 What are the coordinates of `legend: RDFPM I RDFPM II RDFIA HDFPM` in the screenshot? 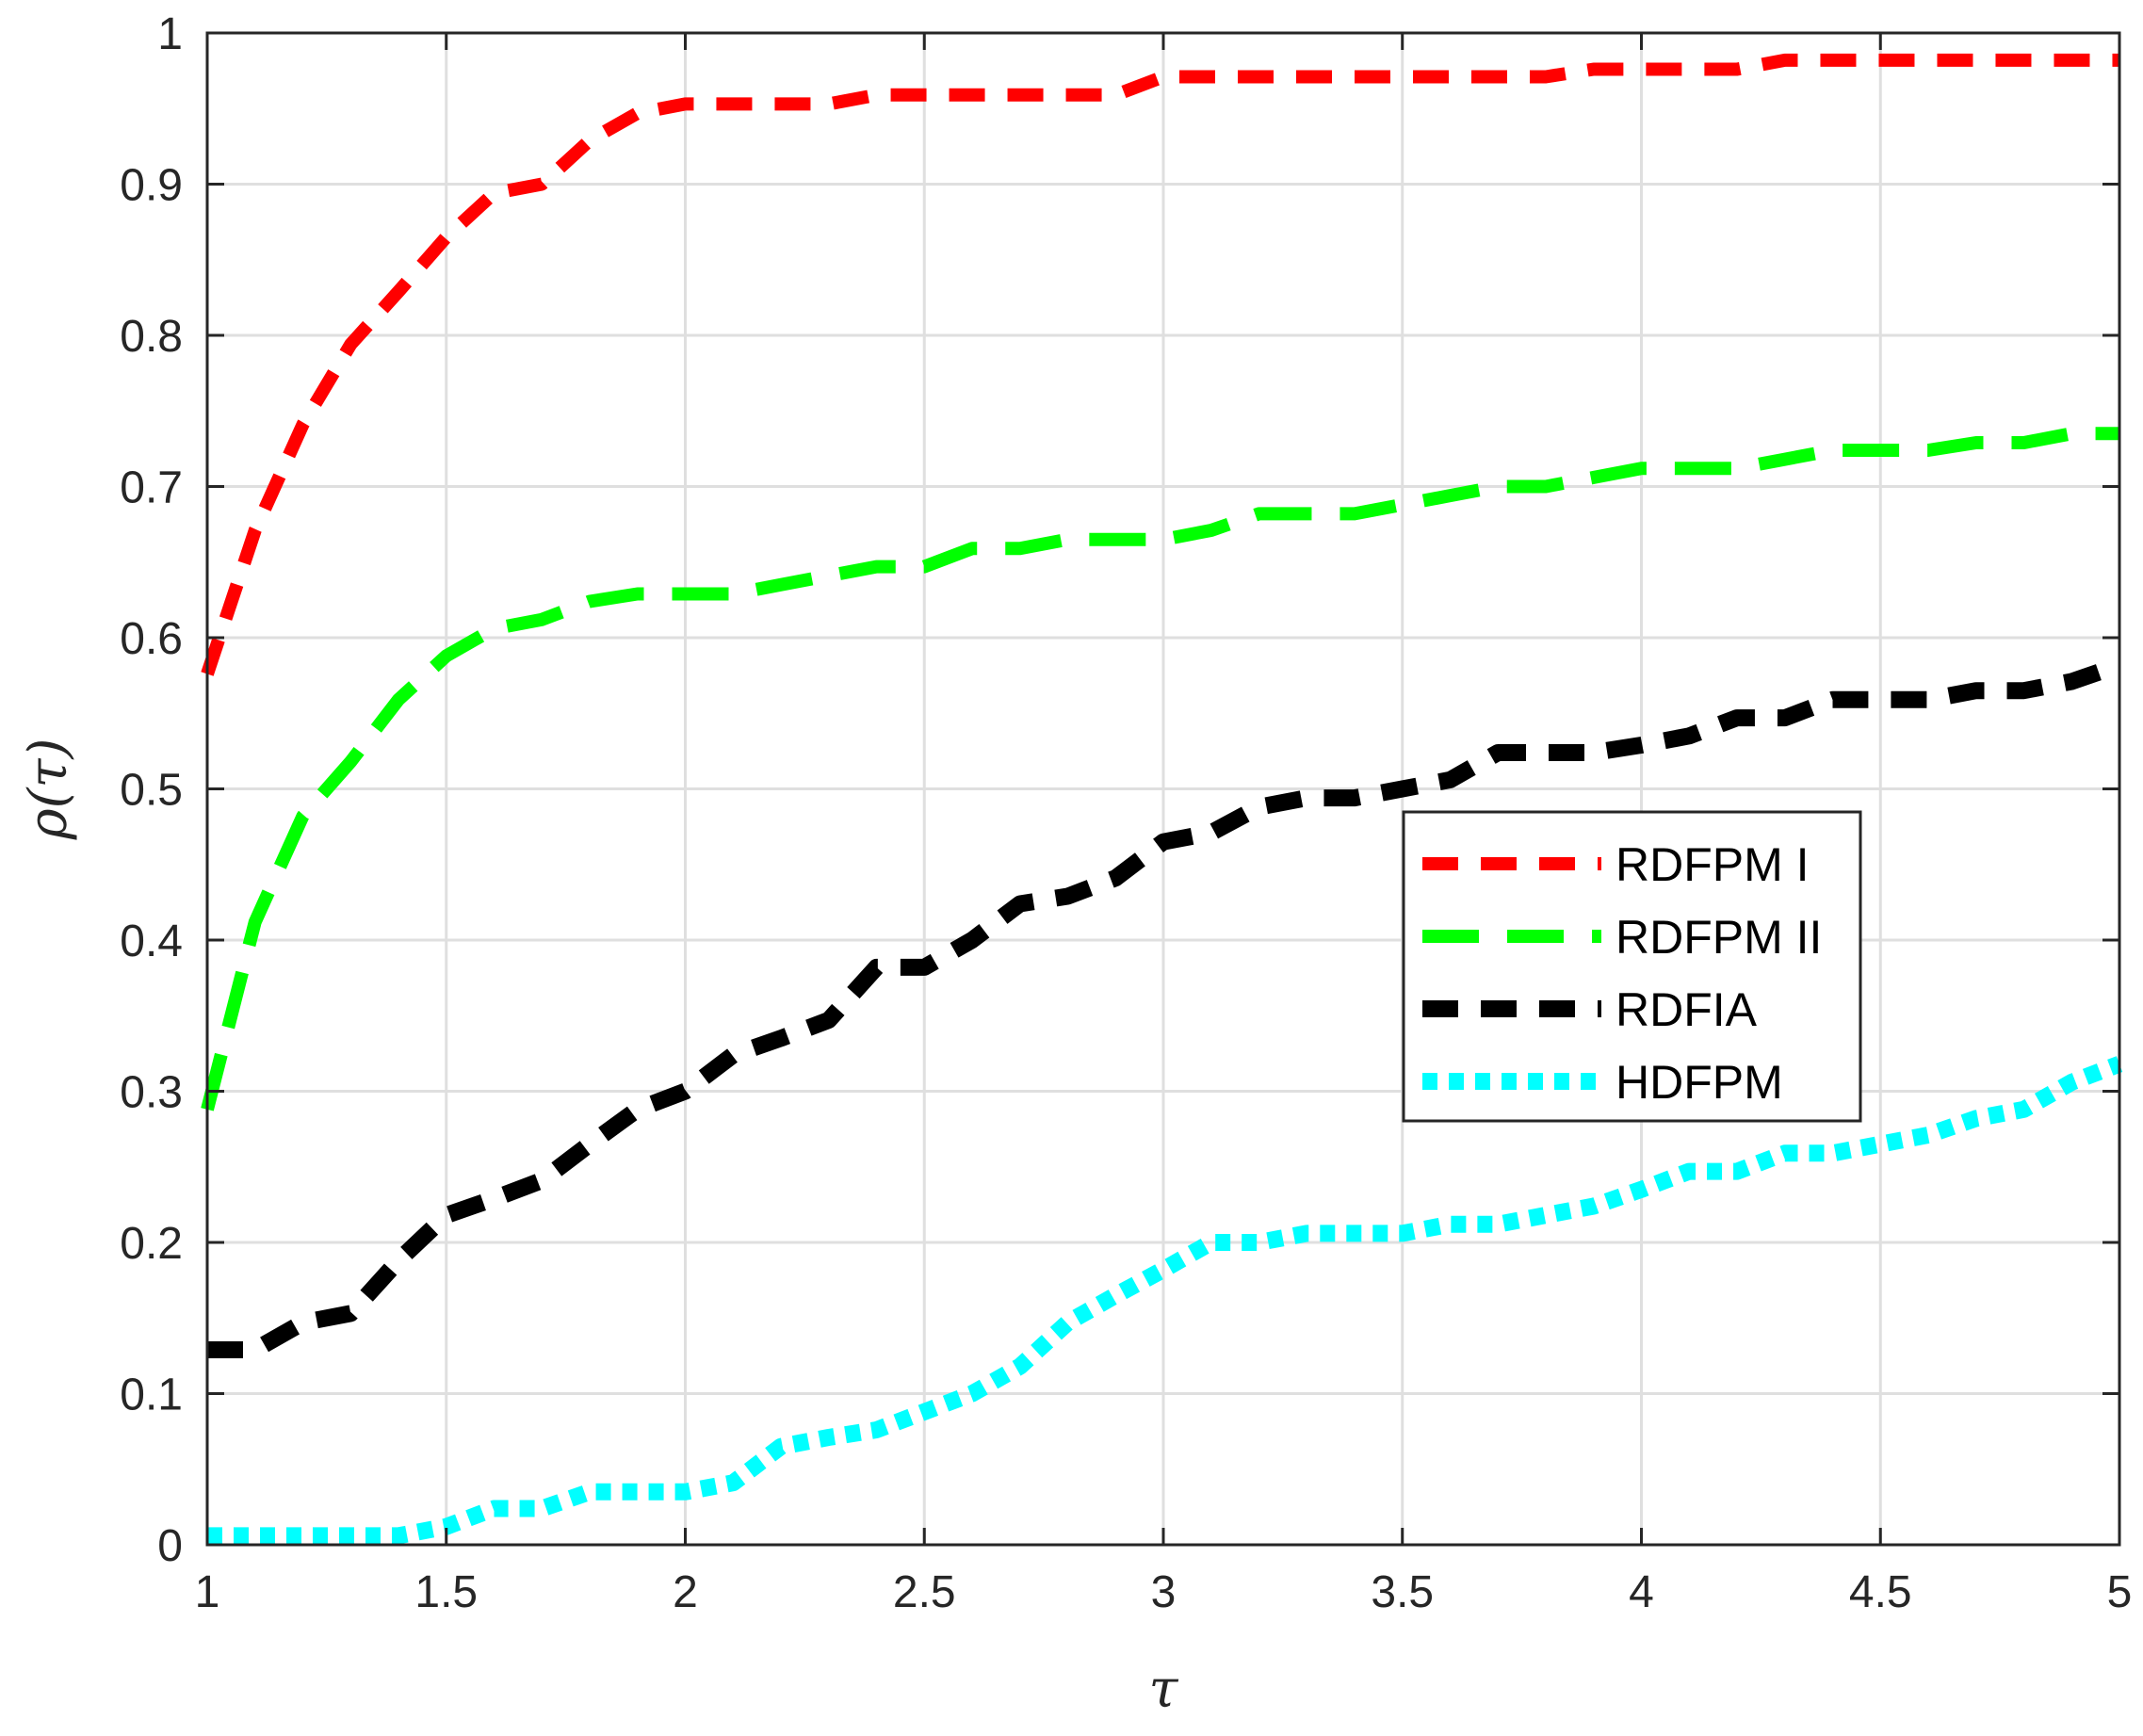 It's located at (1632, 966).